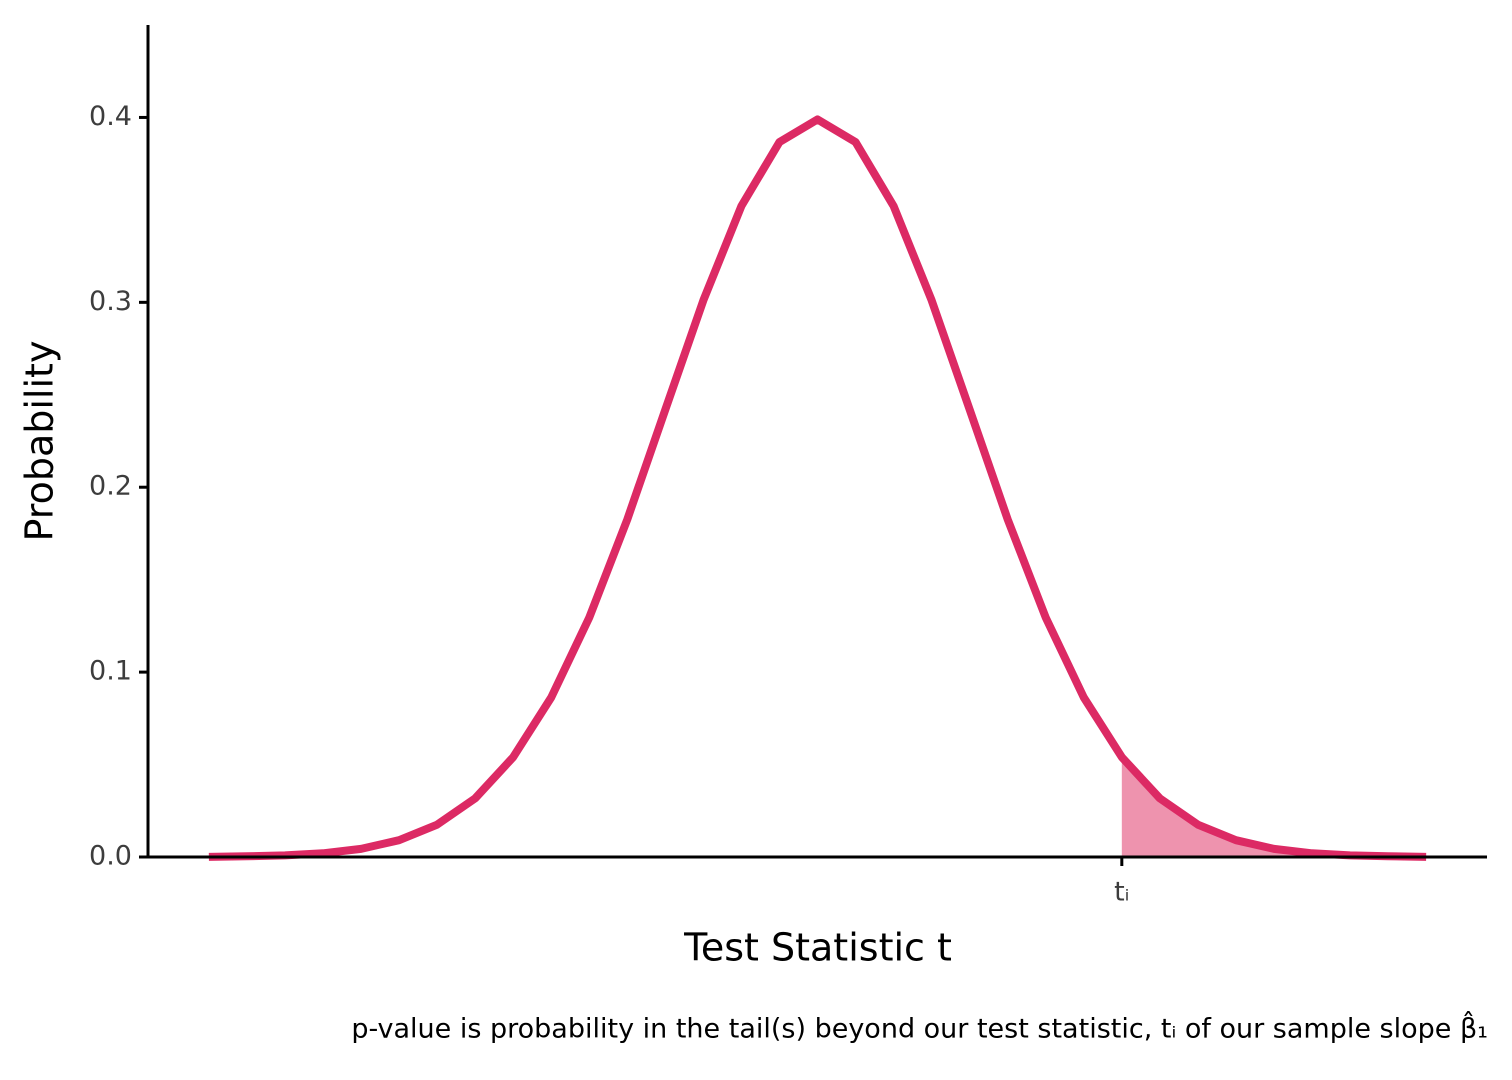 This screenshot has height=1080, width=1512. What do you see at coordinates (1121, 892) in the screenshot?
I see `x-tick-label: tᵢ` at bounding box center [1121, 892].